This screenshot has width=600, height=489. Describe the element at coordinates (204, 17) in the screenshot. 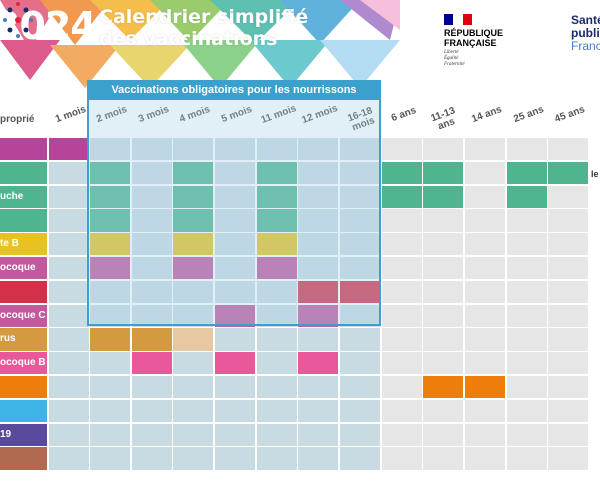

I see `title-line-1: Calendrier simplifié` at that location.